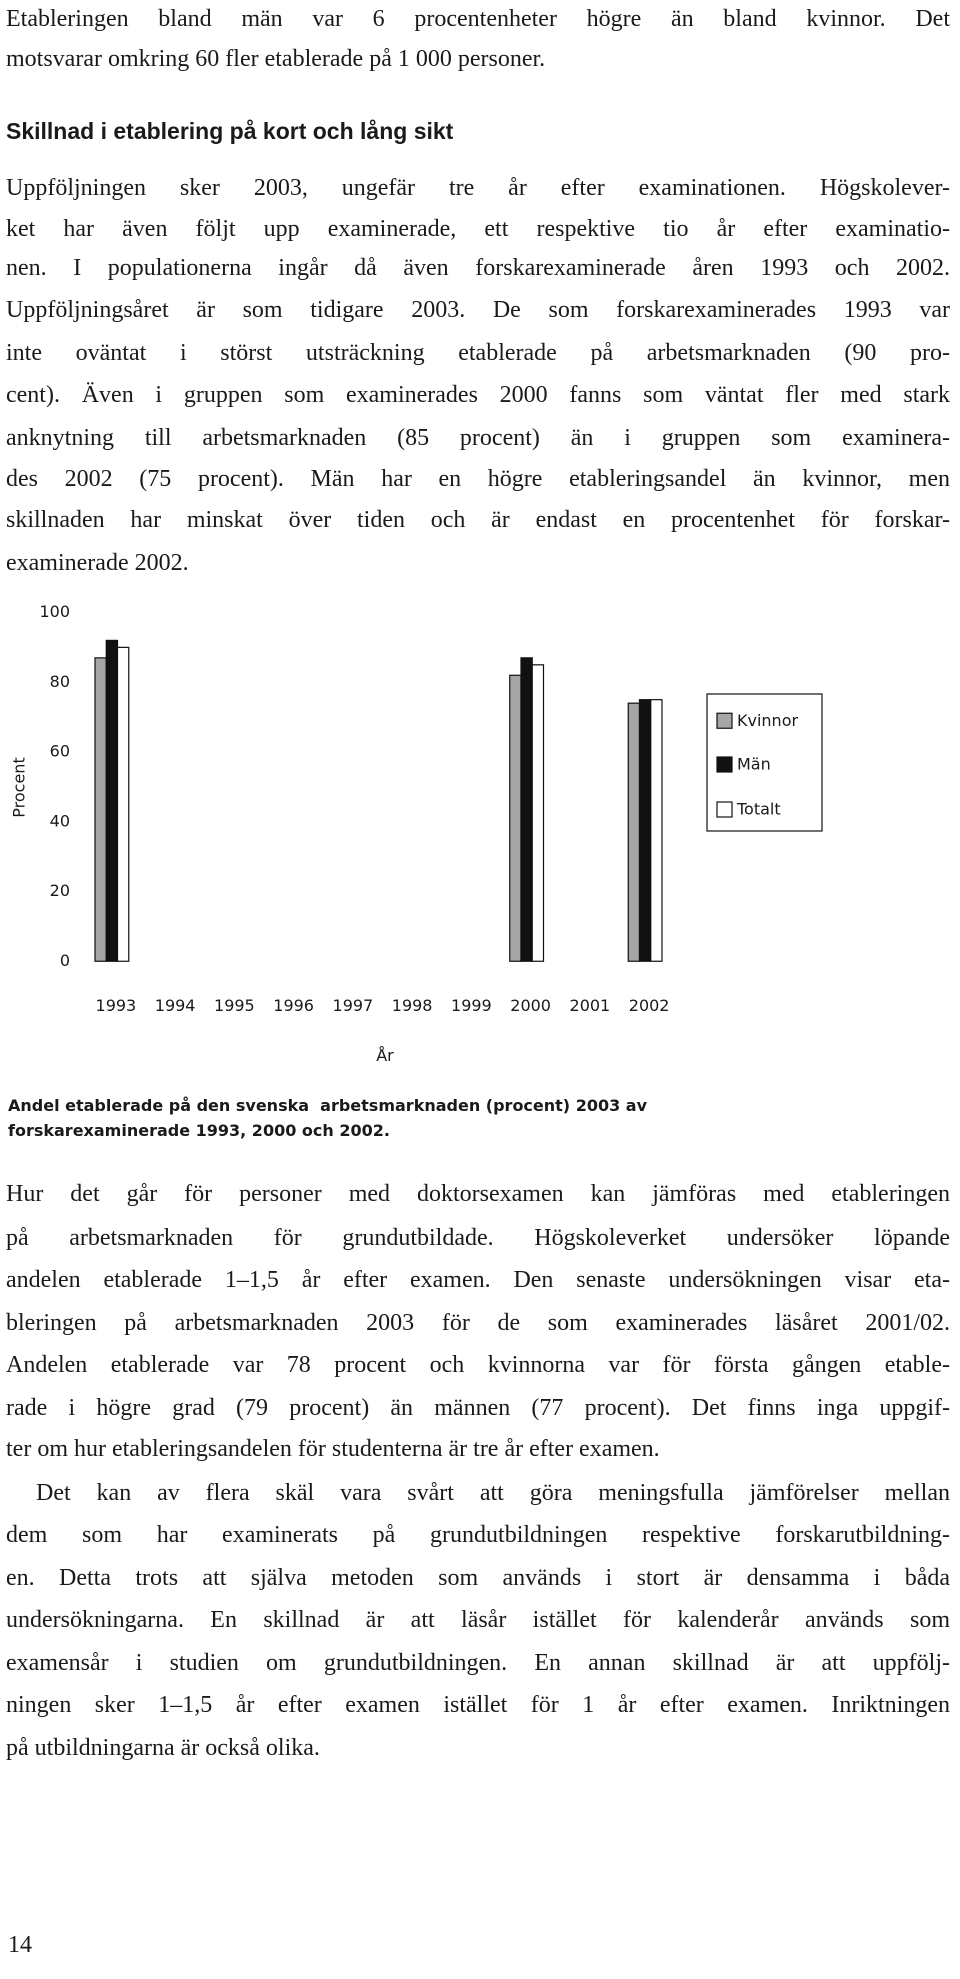  What do you see at coordinates (767, 720) in the screenshot?
I see `legend-label: Kvinnor` at bounding box center [767, 720].